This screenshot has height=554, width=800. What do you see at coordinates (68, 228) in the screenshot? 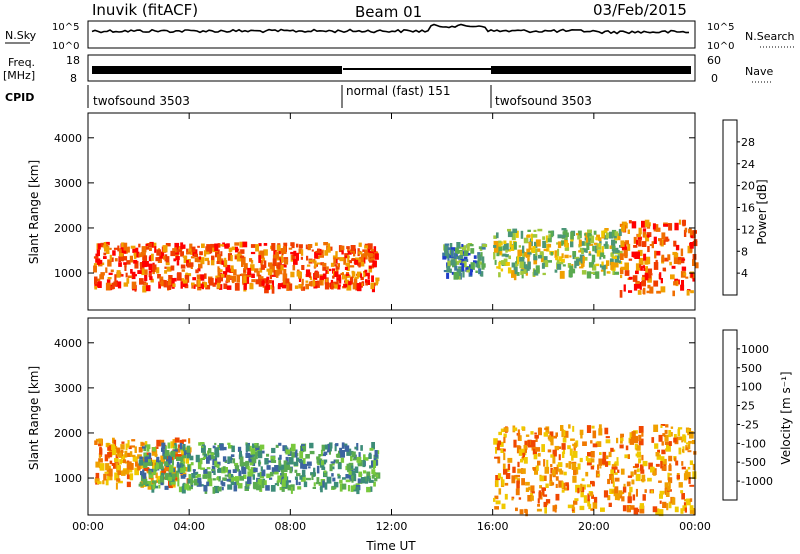
I see `y-tick-label: 2000` at bounding box center [68, 228].